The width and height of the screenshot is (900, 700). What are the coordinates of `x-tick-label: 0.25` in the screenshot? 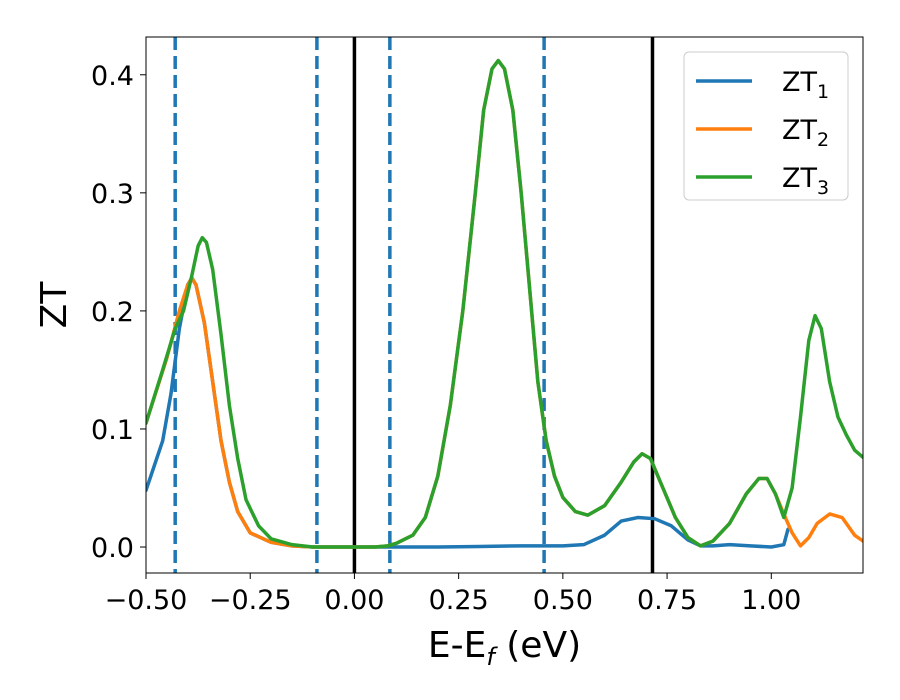 It's located at (459, 600).